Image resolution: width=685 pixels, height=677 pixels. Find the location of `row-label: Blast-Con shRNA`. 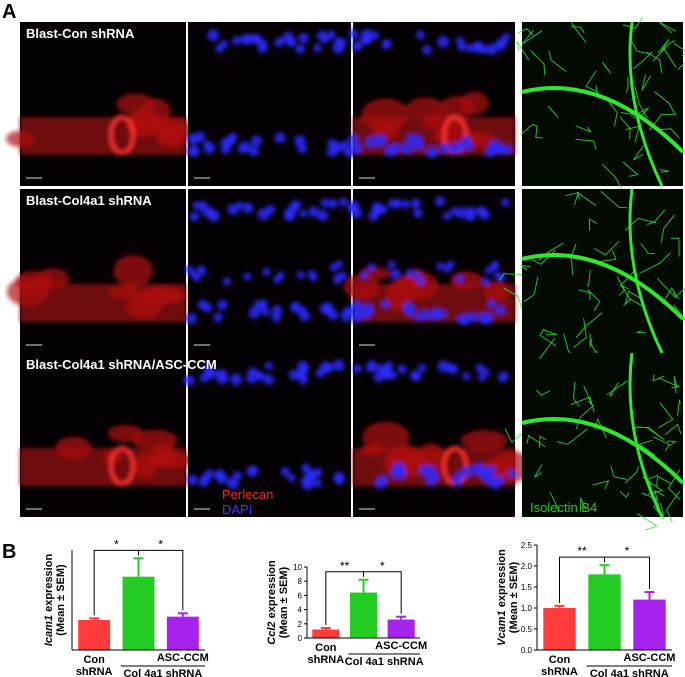

row-label: Blast-Con shRNA is located at coordinates (80, 33).